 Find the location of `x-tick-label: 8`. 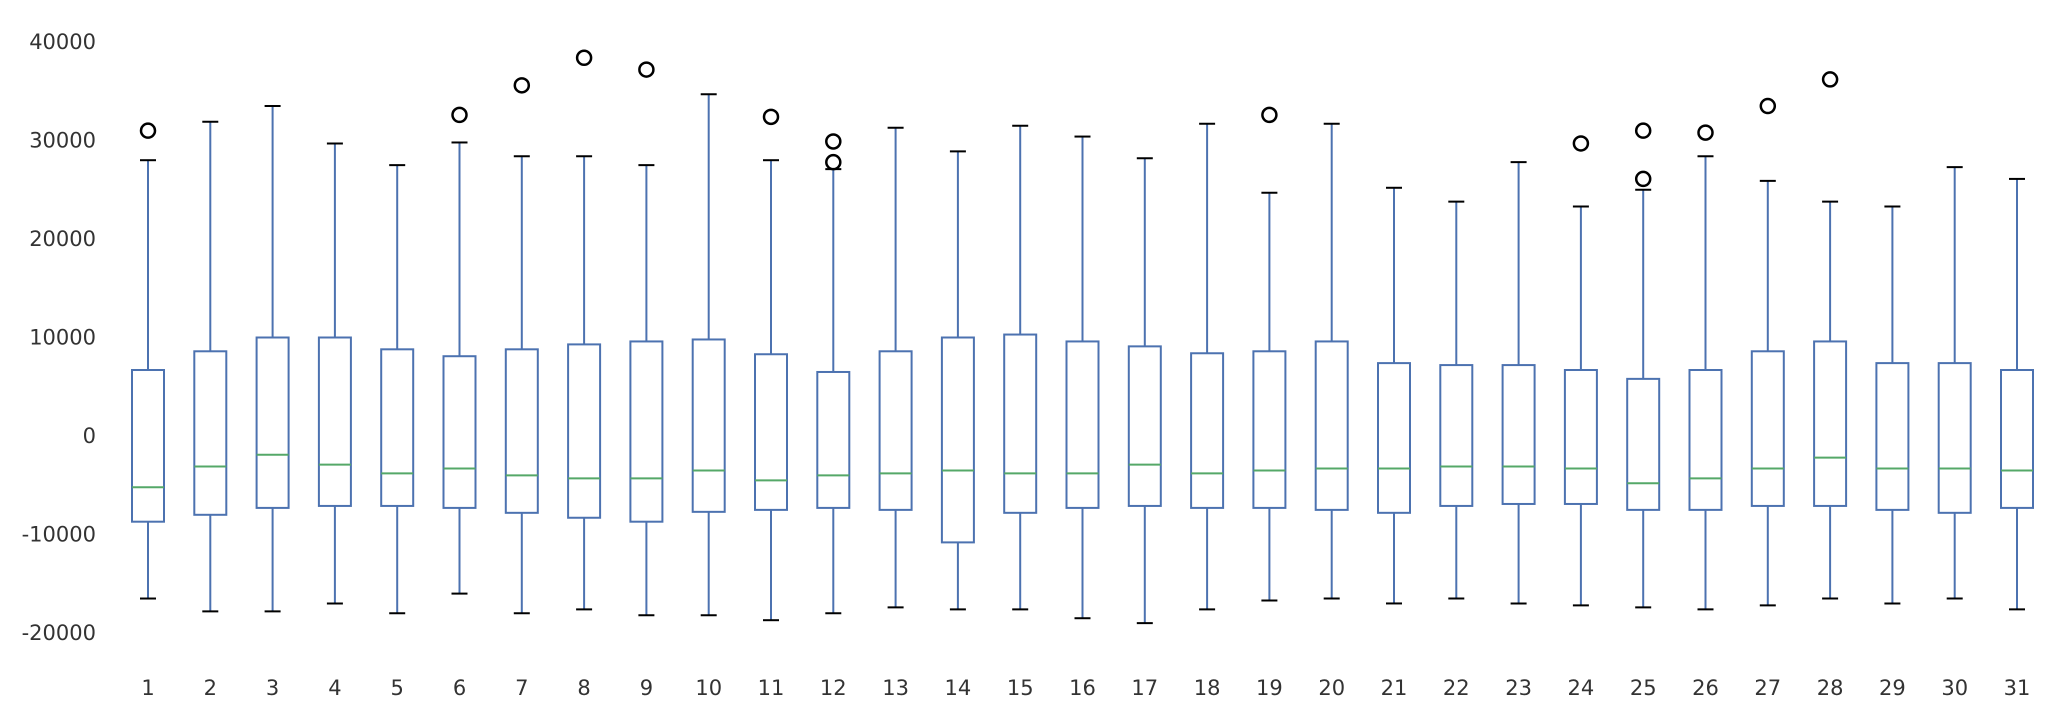

x-tick-label: 8 is located at coordinates (583, 688).